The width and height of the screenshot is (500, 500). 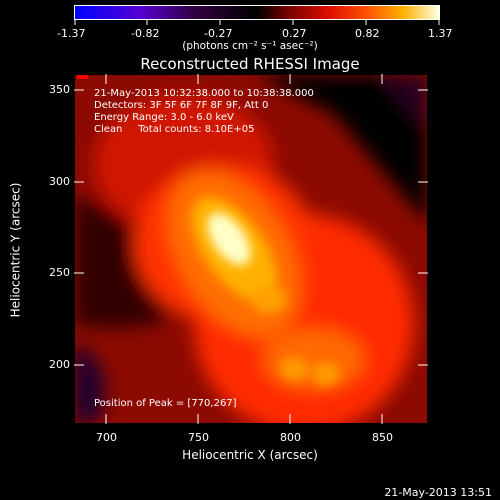 I want to click on colorbar-tick-label: -1.37, so click(x=71, y=33).